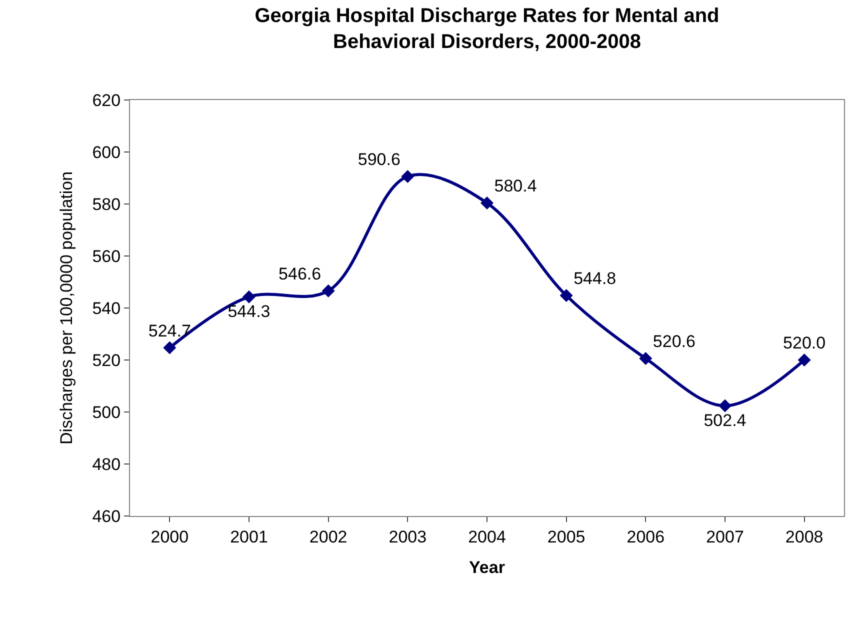 Image resolution: width=864 pixels, height=624 pixels. Describe the element at coordinates (487, 567) in the screenshot. I see `x-axis-title: Year` at that location.